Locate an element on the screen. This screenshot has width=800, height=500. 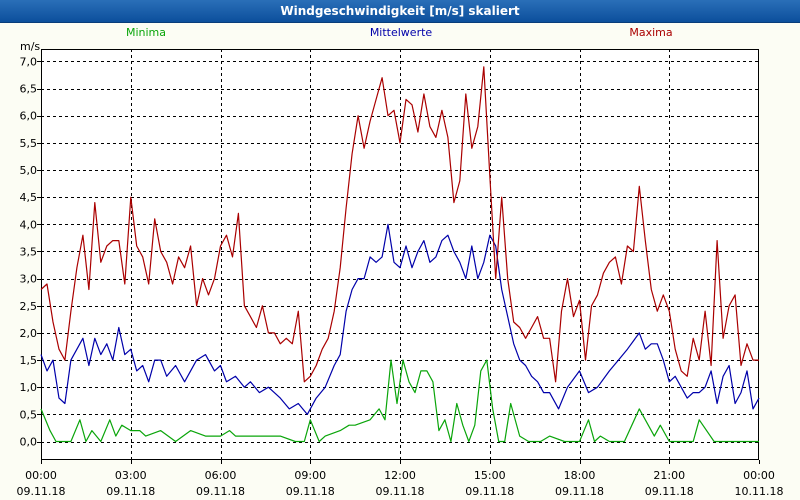
x-tick-time-label: 21:00 is located at coordinates (669, 475).